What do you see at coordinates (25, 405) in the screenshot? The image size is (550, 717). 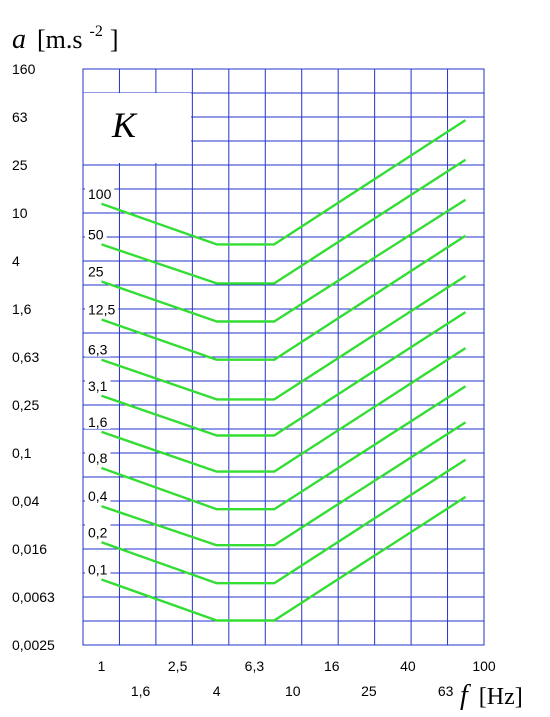 I see `y-tick-label: 0,25` at bounding box center [25, 405].